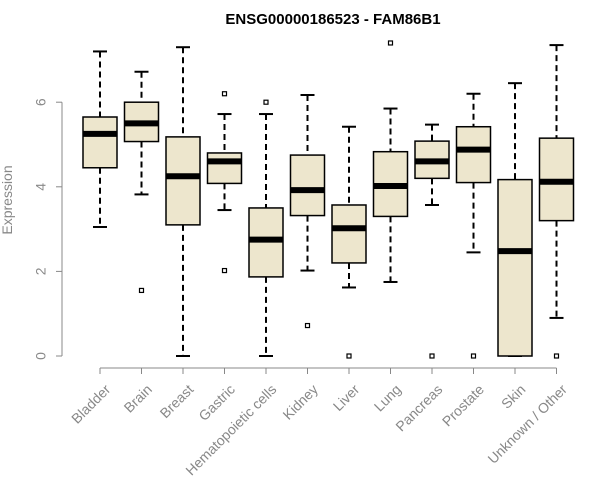  What do you see at coordinates (41, 356) in the screenshot?
I see `y-tick-label: 0` at bounding box center [41, 356].